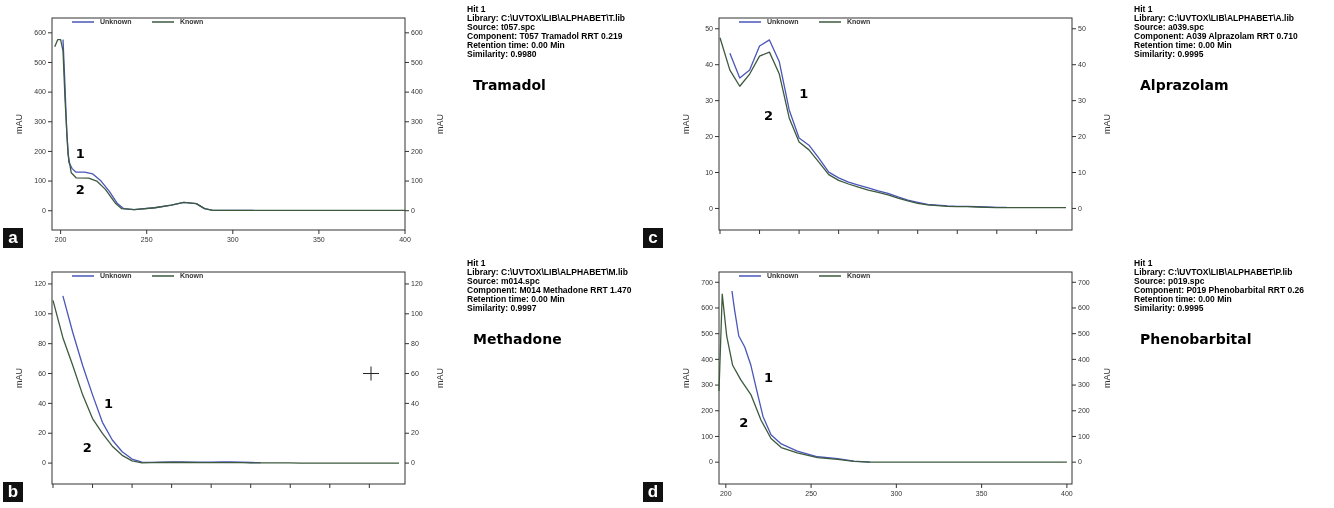 The image size is (1334, 508). Describe the element at coordinates (545, 36) in the screenshot. I see `text: Component: T057 Tramadol RRT 0.219` at that location.